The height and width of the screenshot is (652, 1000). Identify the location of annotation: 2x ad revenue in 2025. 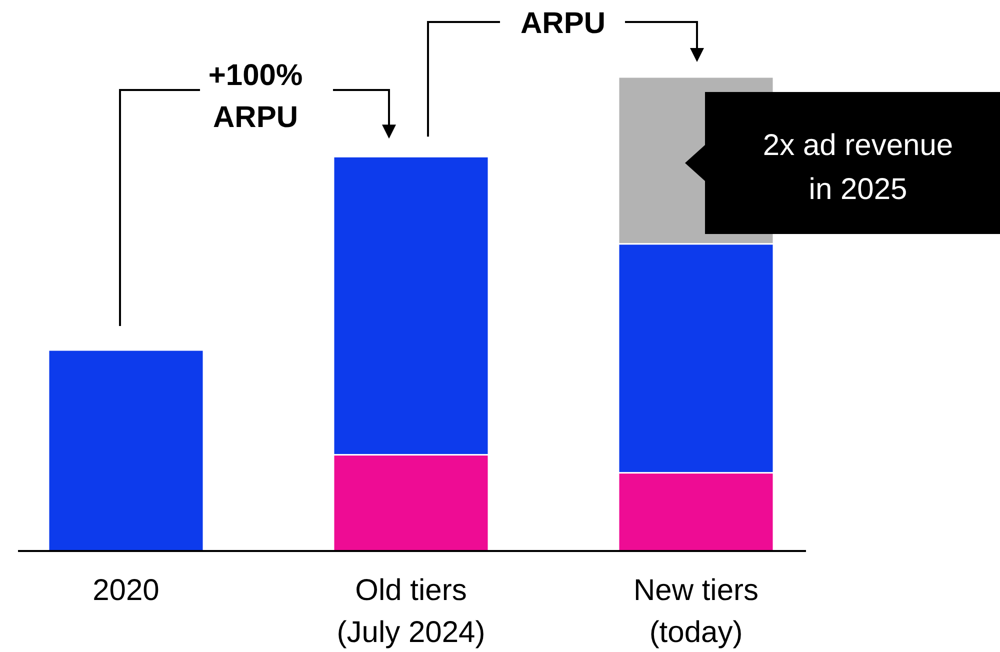
(858, 167).